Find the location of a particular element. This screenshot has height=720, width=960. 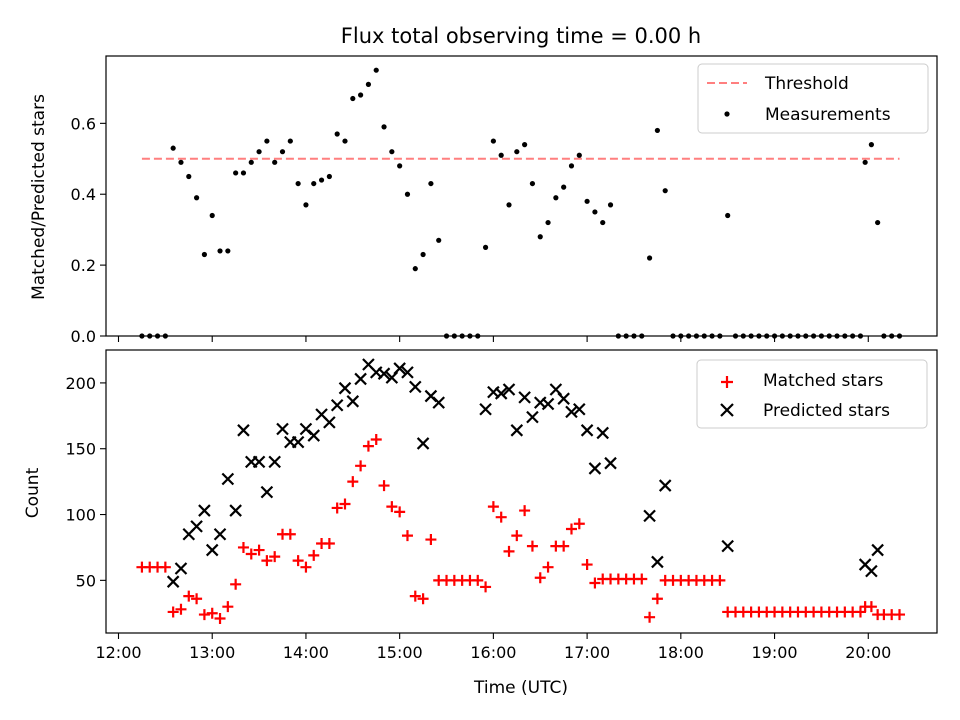

bottom-y-tick-label: 50 is located at coordinates (86, 580).